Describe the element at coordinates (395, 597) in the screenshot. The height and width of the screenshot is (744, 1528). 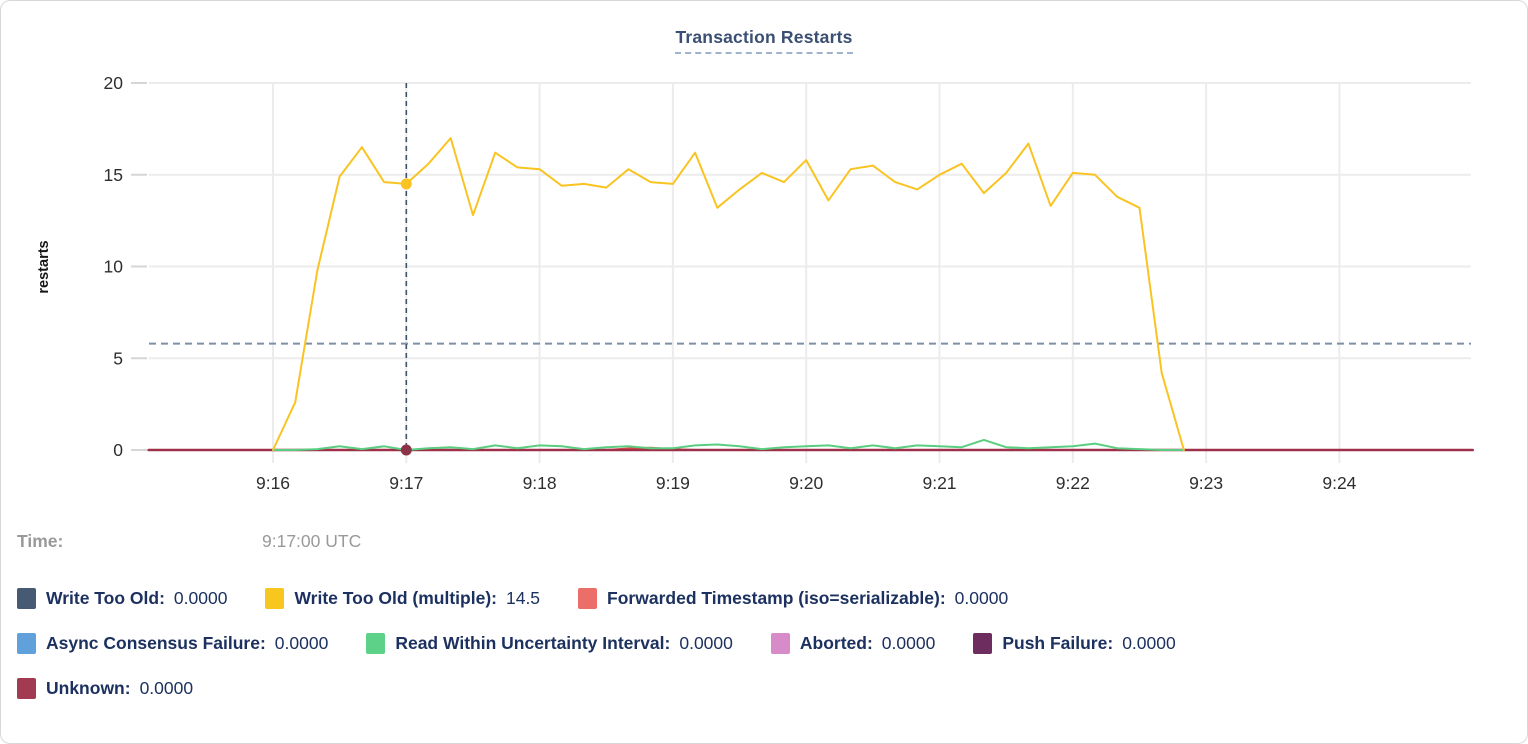
I see `legend-label: Write Too Old (multiple):` at that location.